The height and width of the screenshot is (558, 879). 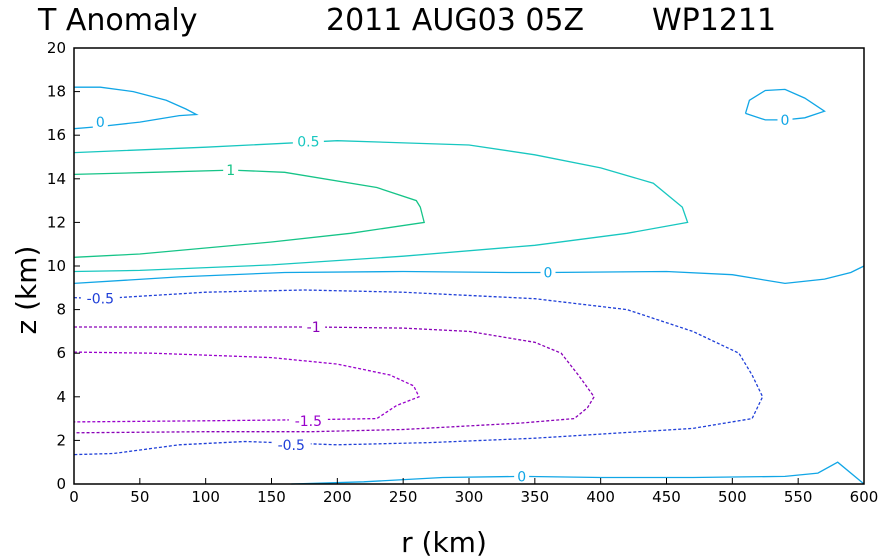 I want to click on y-tick-label-8: 16, so click(x=56, y=135).